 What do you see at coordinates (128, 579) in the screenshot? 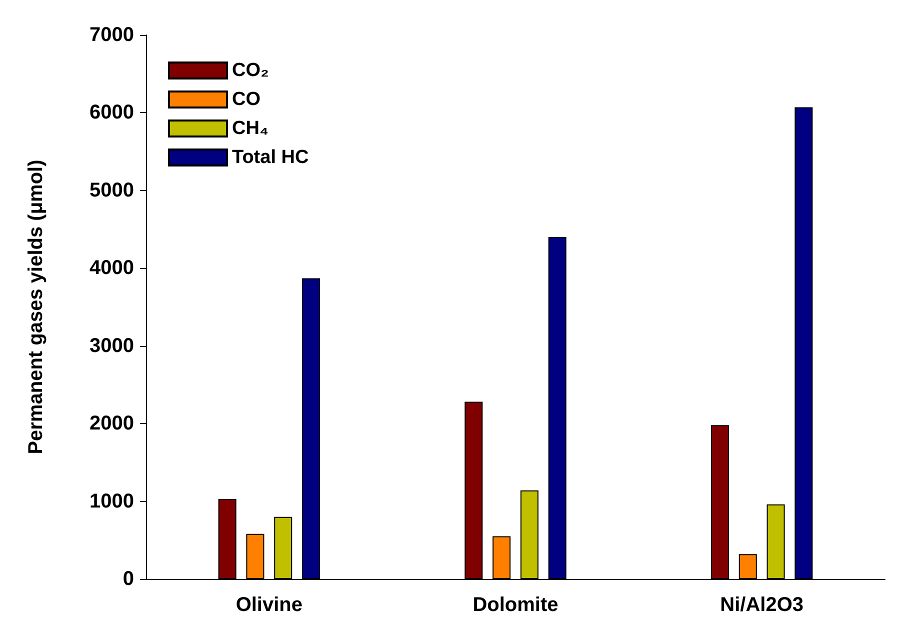
I see `y-tick-label: 0` at bounding box center [128, 579].